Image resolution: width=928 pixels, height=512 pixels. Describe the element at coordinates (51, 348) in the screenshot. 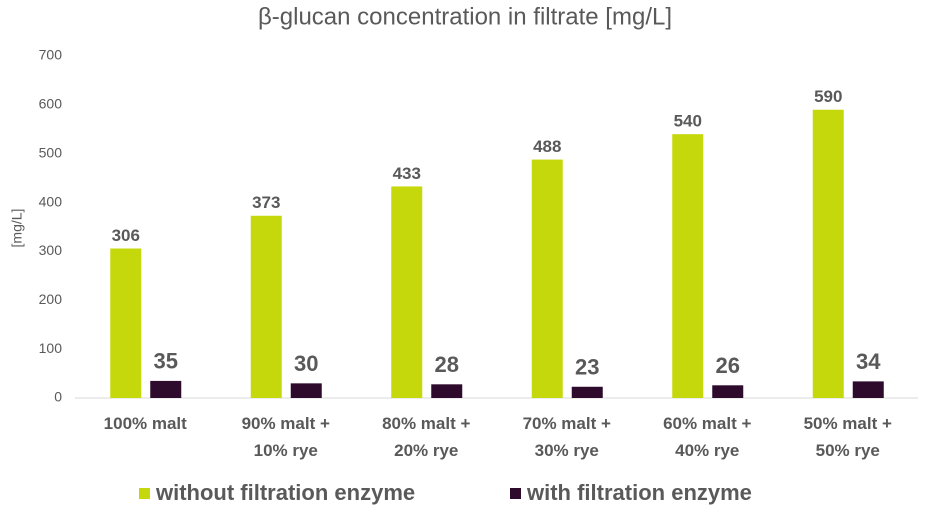

I see `y-tick-label: 100` at that location.